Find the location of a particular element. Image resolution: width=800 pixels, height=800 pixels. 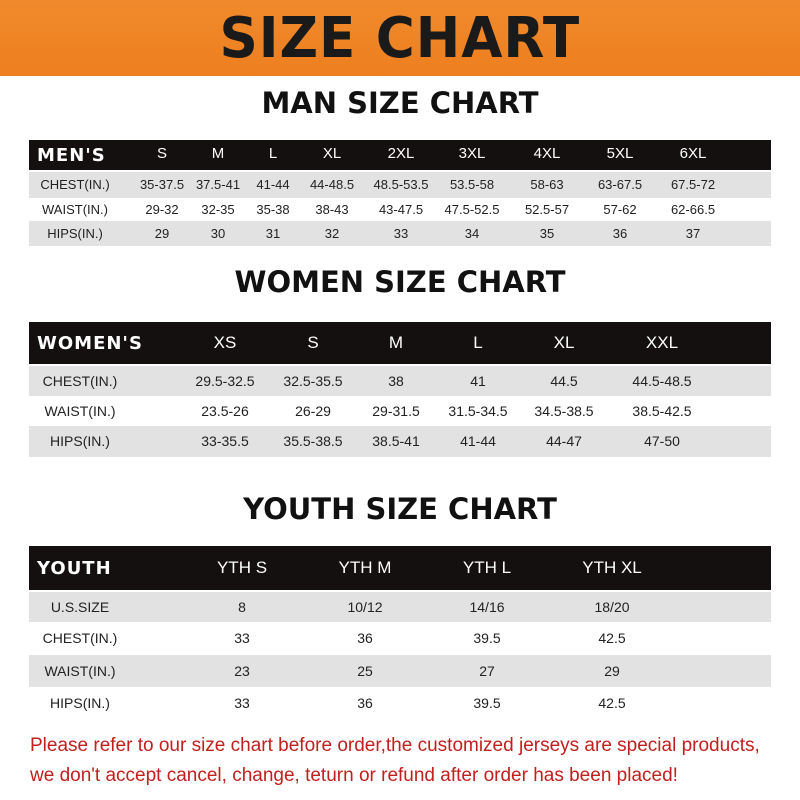

title-banner: SIZE CHART is located at coordinates (400, 38).